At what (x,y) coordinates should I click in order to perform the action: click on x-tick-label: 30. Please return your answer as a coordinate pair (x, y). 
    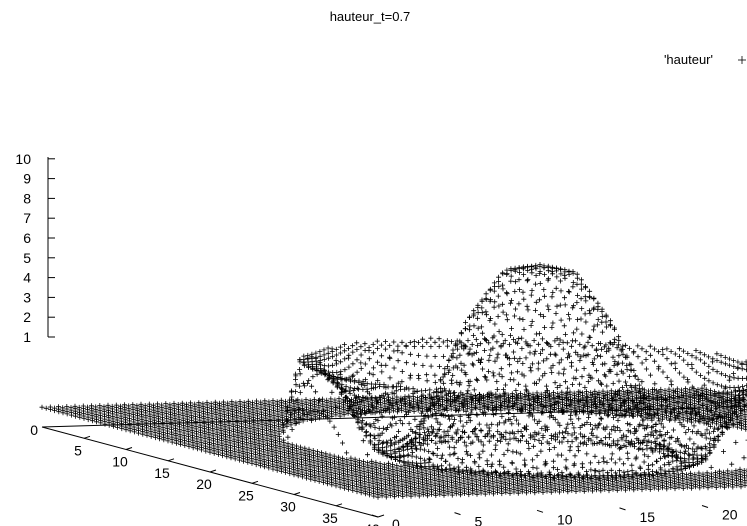
    Looking at the image, I should click on (288, 507).